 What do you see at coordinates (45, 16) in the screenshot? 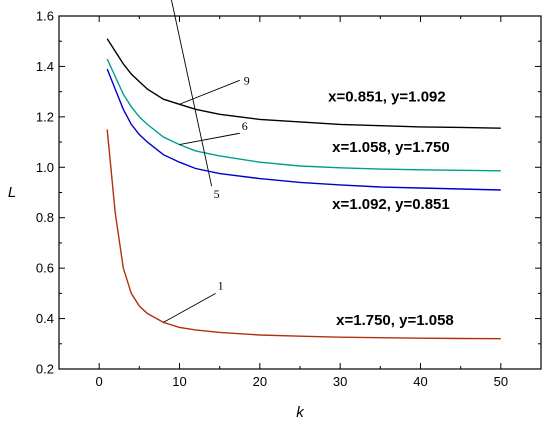
I see `y-tick-label: 1.6` at bounding box center [45, 16].